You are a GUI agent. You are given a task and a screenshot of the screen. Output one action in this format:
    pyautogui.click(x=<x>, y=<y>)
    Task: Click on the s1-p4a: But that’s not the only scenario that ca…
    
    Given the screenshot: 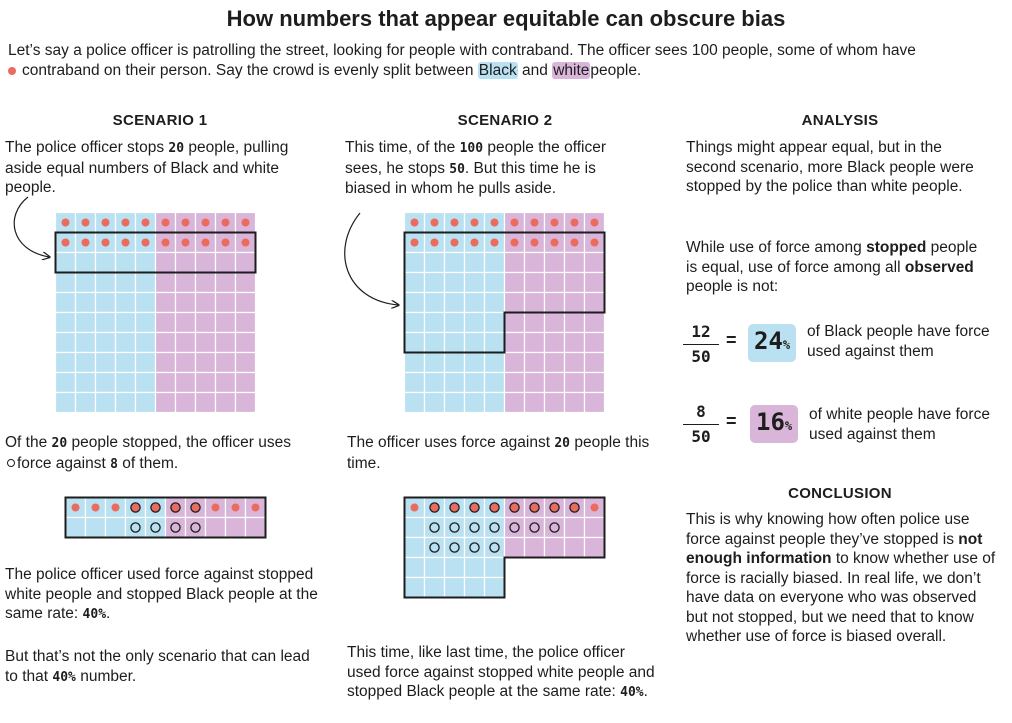 What is the action you would take?
    pyautogui.click(x=157, y=666)
    